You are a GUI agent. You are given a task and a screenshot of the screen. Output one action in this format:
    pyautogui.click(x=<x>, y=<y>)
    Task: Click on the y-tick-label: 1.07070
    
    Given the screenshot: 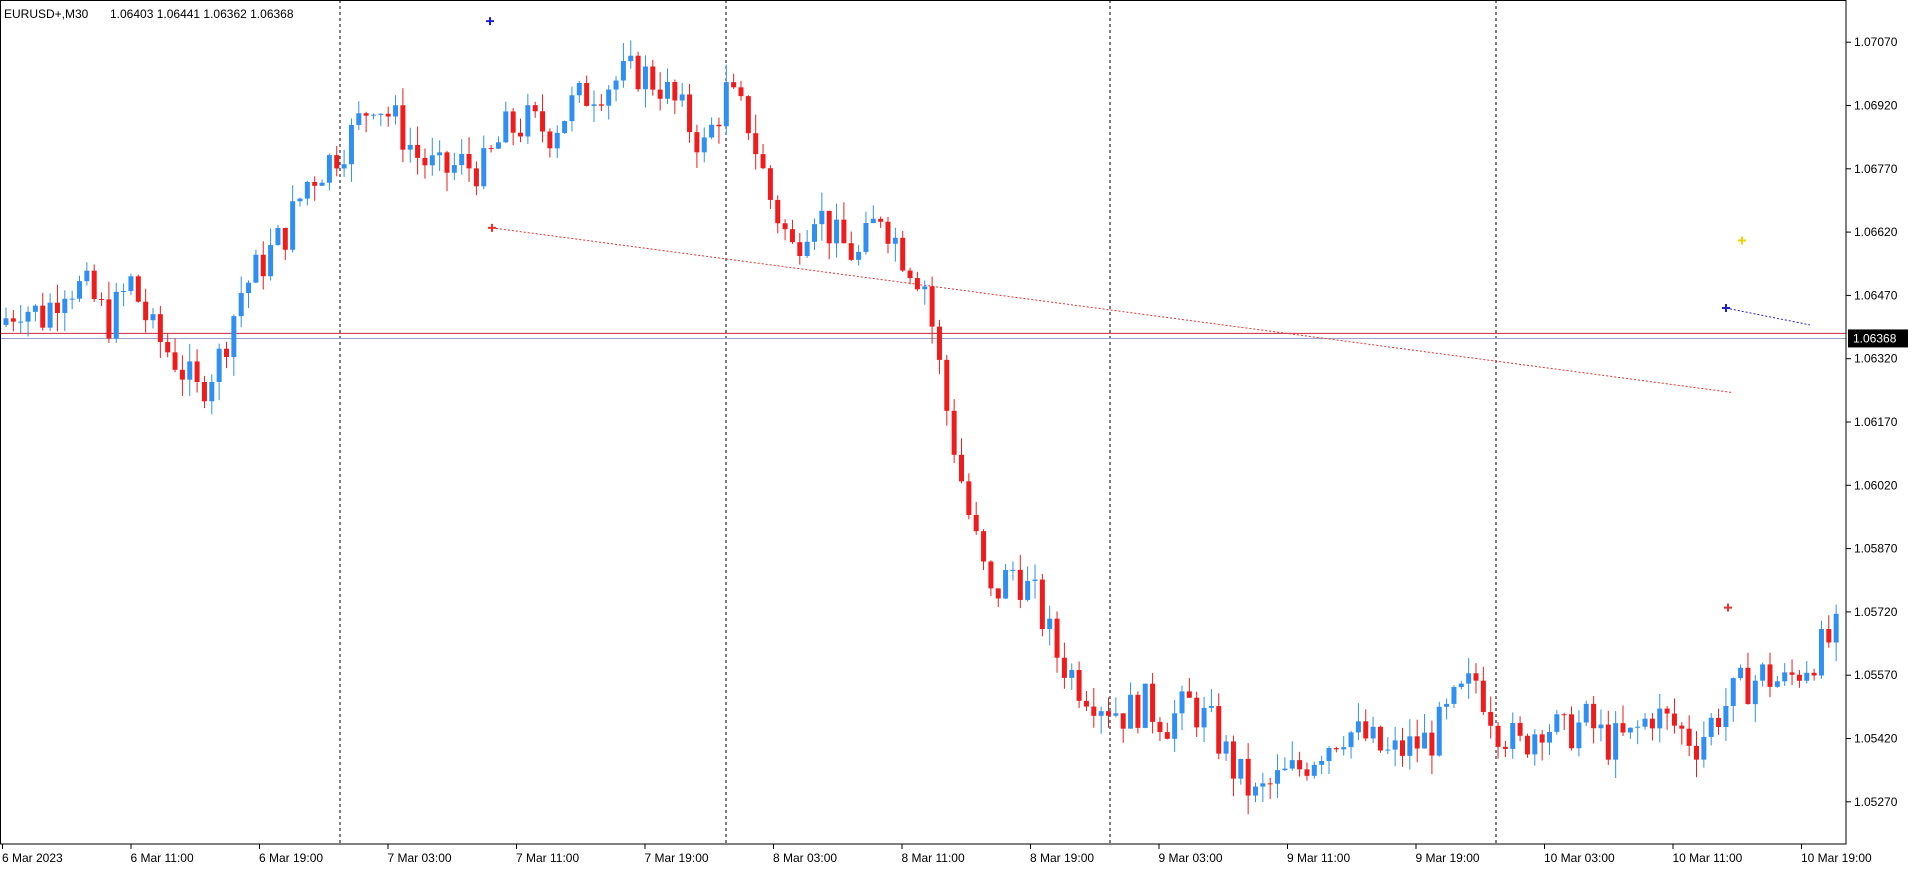 What is the action you would take?
    pyautogui.click(x=1876, y=42)
    